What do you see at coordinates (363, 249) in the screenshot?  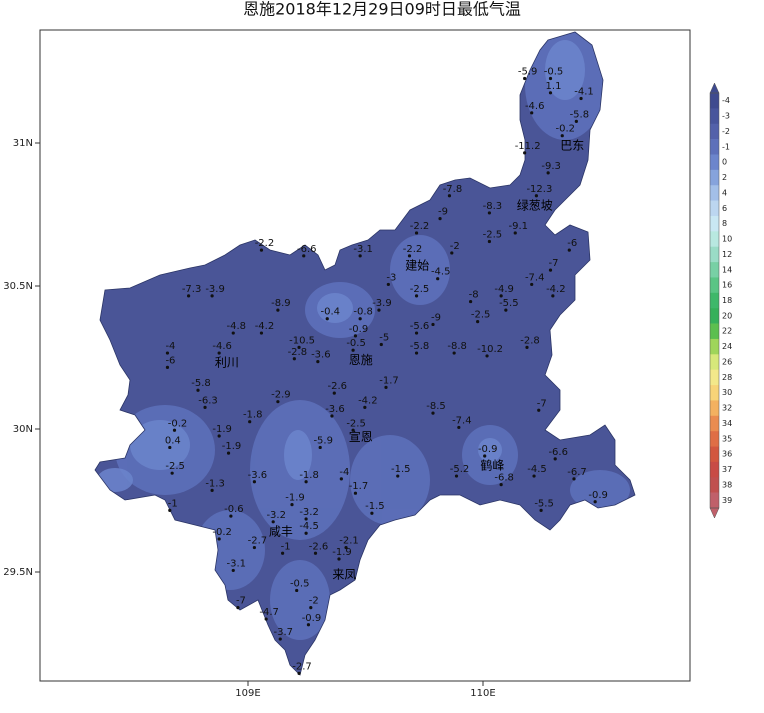 I see `station-value: -3.1` at bounding box center [363, 249].